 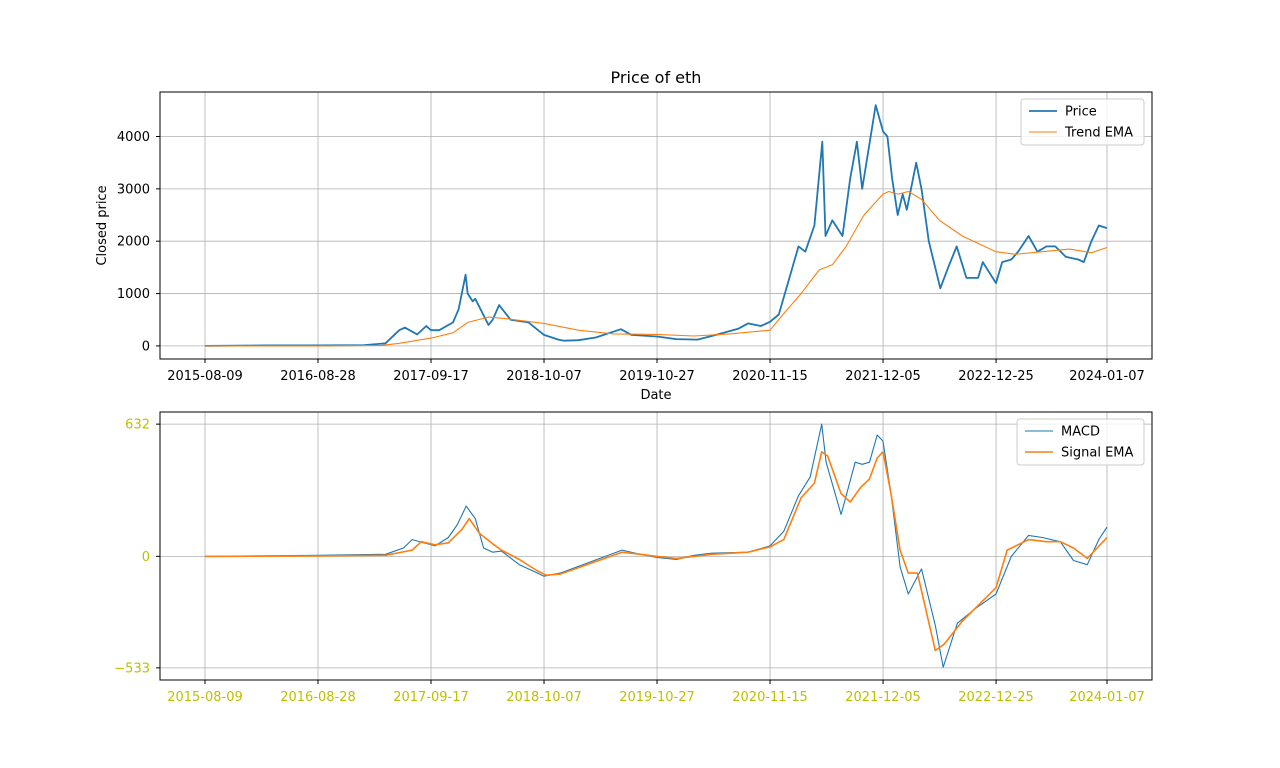 What do you see at coordinates (1107, 697) in the screenshot?
I see `macd-x-tick-label: 2024-01-07` at bounding box center [1107, 697].